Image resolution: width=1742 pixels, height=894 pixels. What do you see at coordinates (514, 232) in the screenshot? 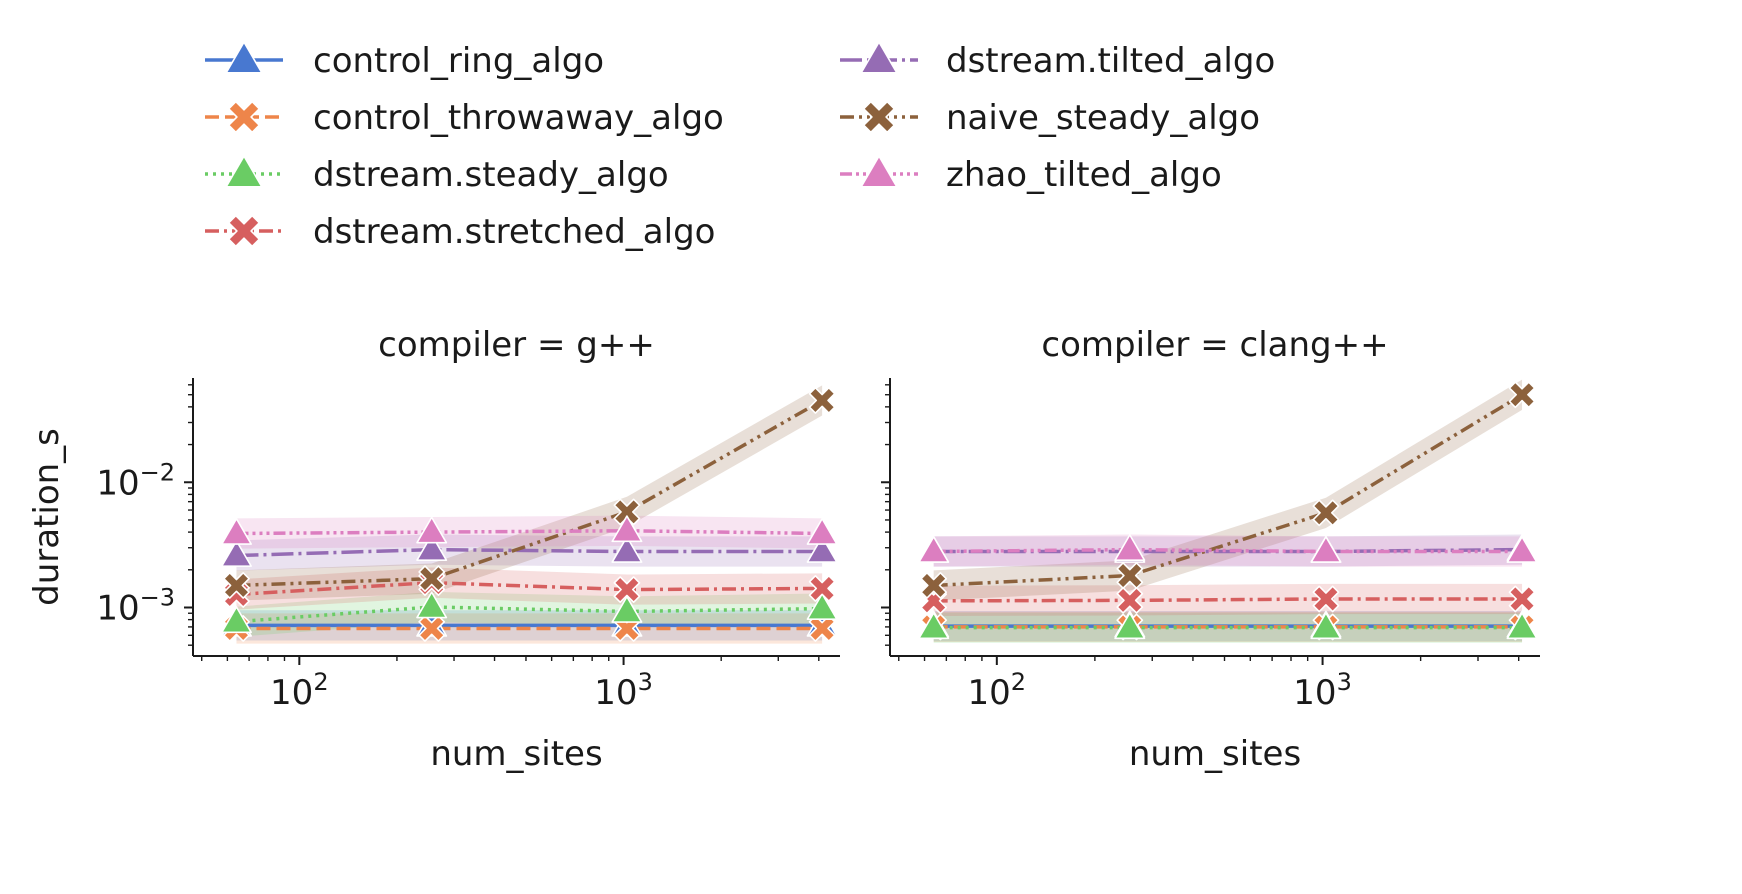
I see `legend-label: dstream.stretched_algo` at bounding box center [514, 232].